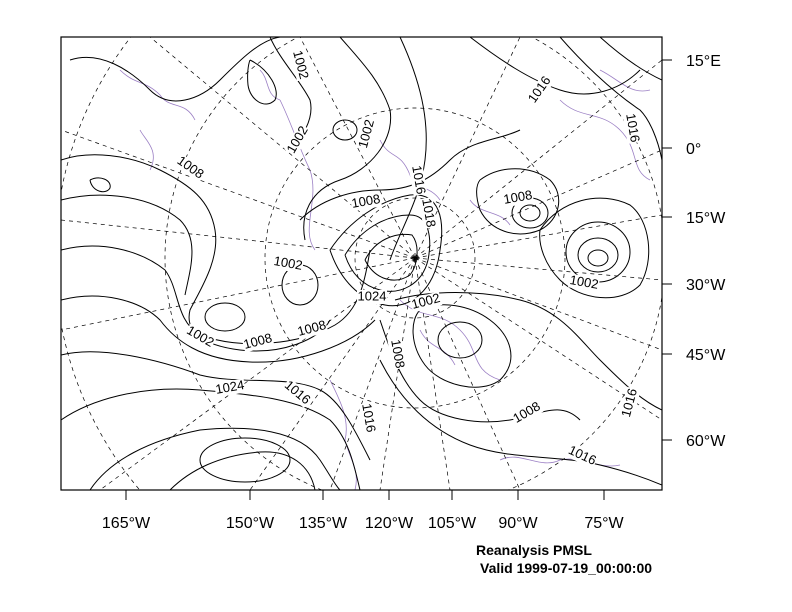 This screenshot has height=612, width=792. Describe the element at coordinates (250, 523) in the screenshot. I see `bottom-axis-label: 150°W` at that location.